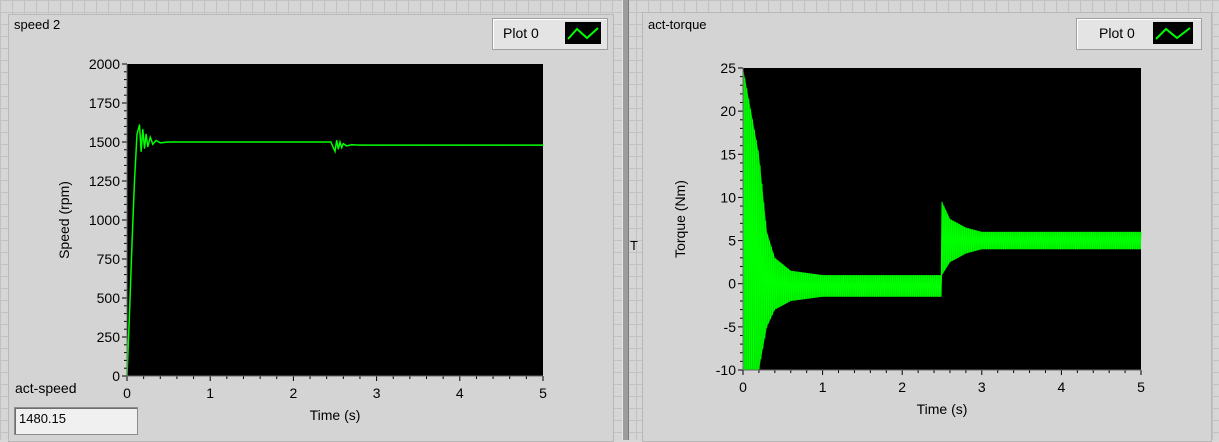  I want to click on torque-plot-legend: Plot 0, so click(1139, 34).